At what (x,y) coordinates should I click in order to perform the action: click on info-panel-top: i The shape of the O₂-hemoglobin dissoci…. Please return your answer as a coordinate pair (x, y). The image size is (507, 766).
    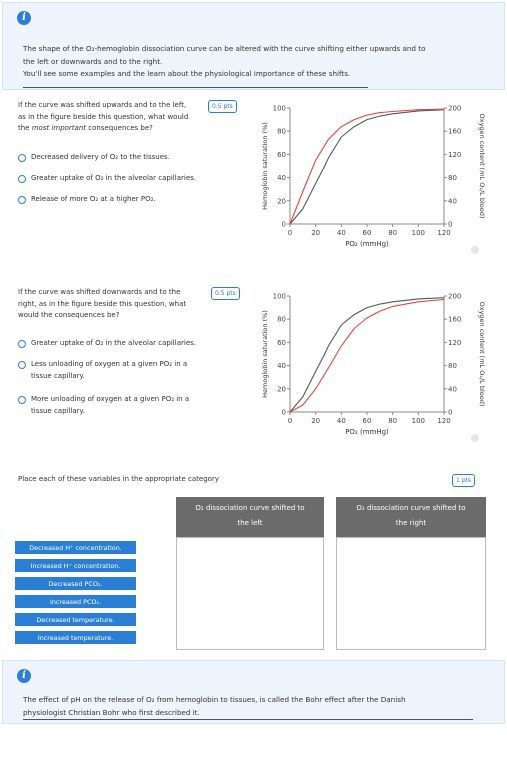
    Looking at the image, I should click on (253, 46).